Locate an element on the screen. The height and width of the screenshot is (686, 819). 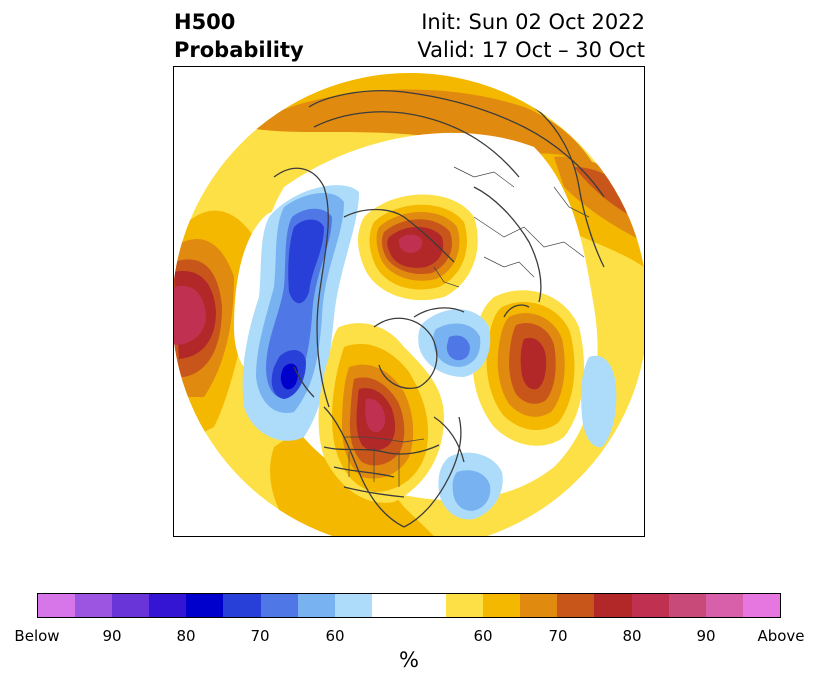
colorbar-label-below-80: 80 is located at coordinates (186, 636).